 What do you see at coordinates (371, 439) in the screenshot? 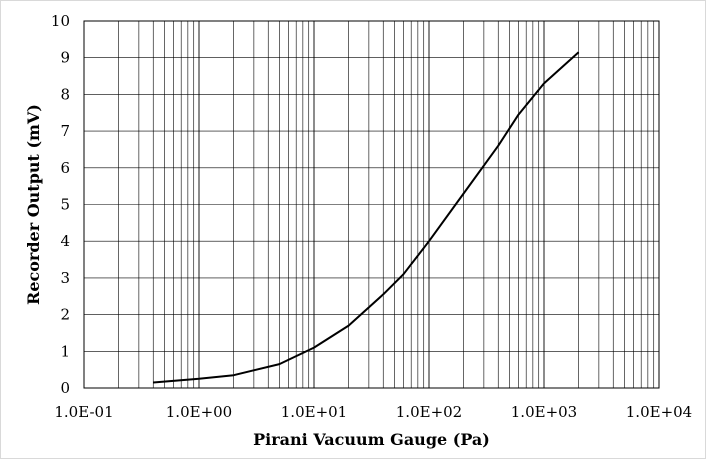
I see `x-axis-title: Pirani Vacuum Gauge (Pa)` at bounding box center [371, 439].